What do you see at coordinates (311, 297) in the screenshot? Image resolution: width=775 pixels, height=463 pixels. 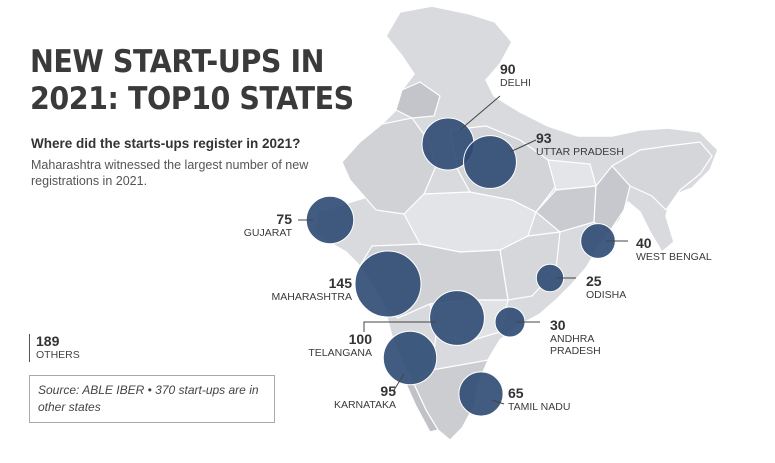 I see `label-maharashtra: MAHARASHTRA` at bounding box center [311, 297].